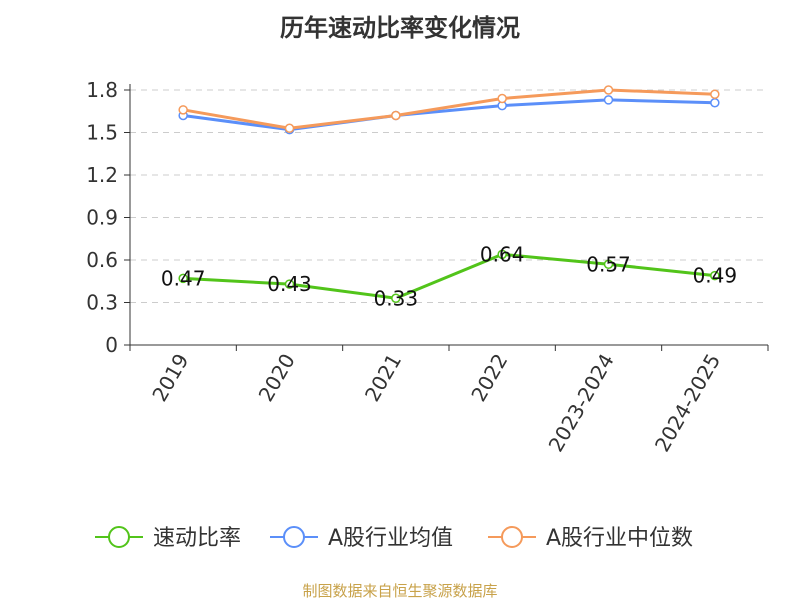 This screenshot has height=601, width=800. What do you see at coordinates (102, 218) in the screenshot?
I see `y-tick-label: 0.9` at bounding box center [102, 218].